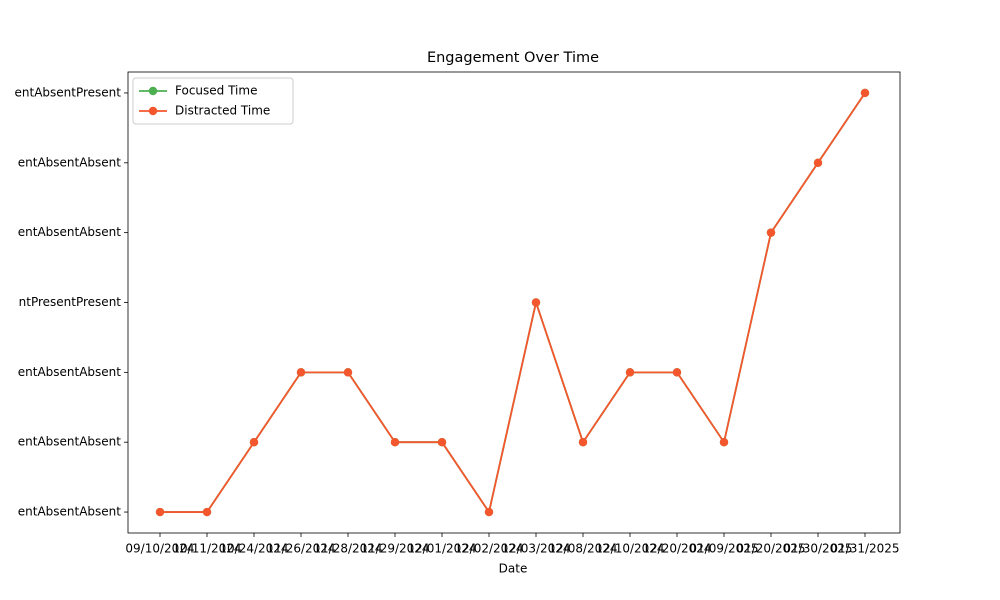 Image resolution: width=1000 pixels, height=600 pixels. What do you see at coordinates (817, 549) in the screenshot?
I see `x-tick-label: 01/30/2025` at bounding box center [817, 549].